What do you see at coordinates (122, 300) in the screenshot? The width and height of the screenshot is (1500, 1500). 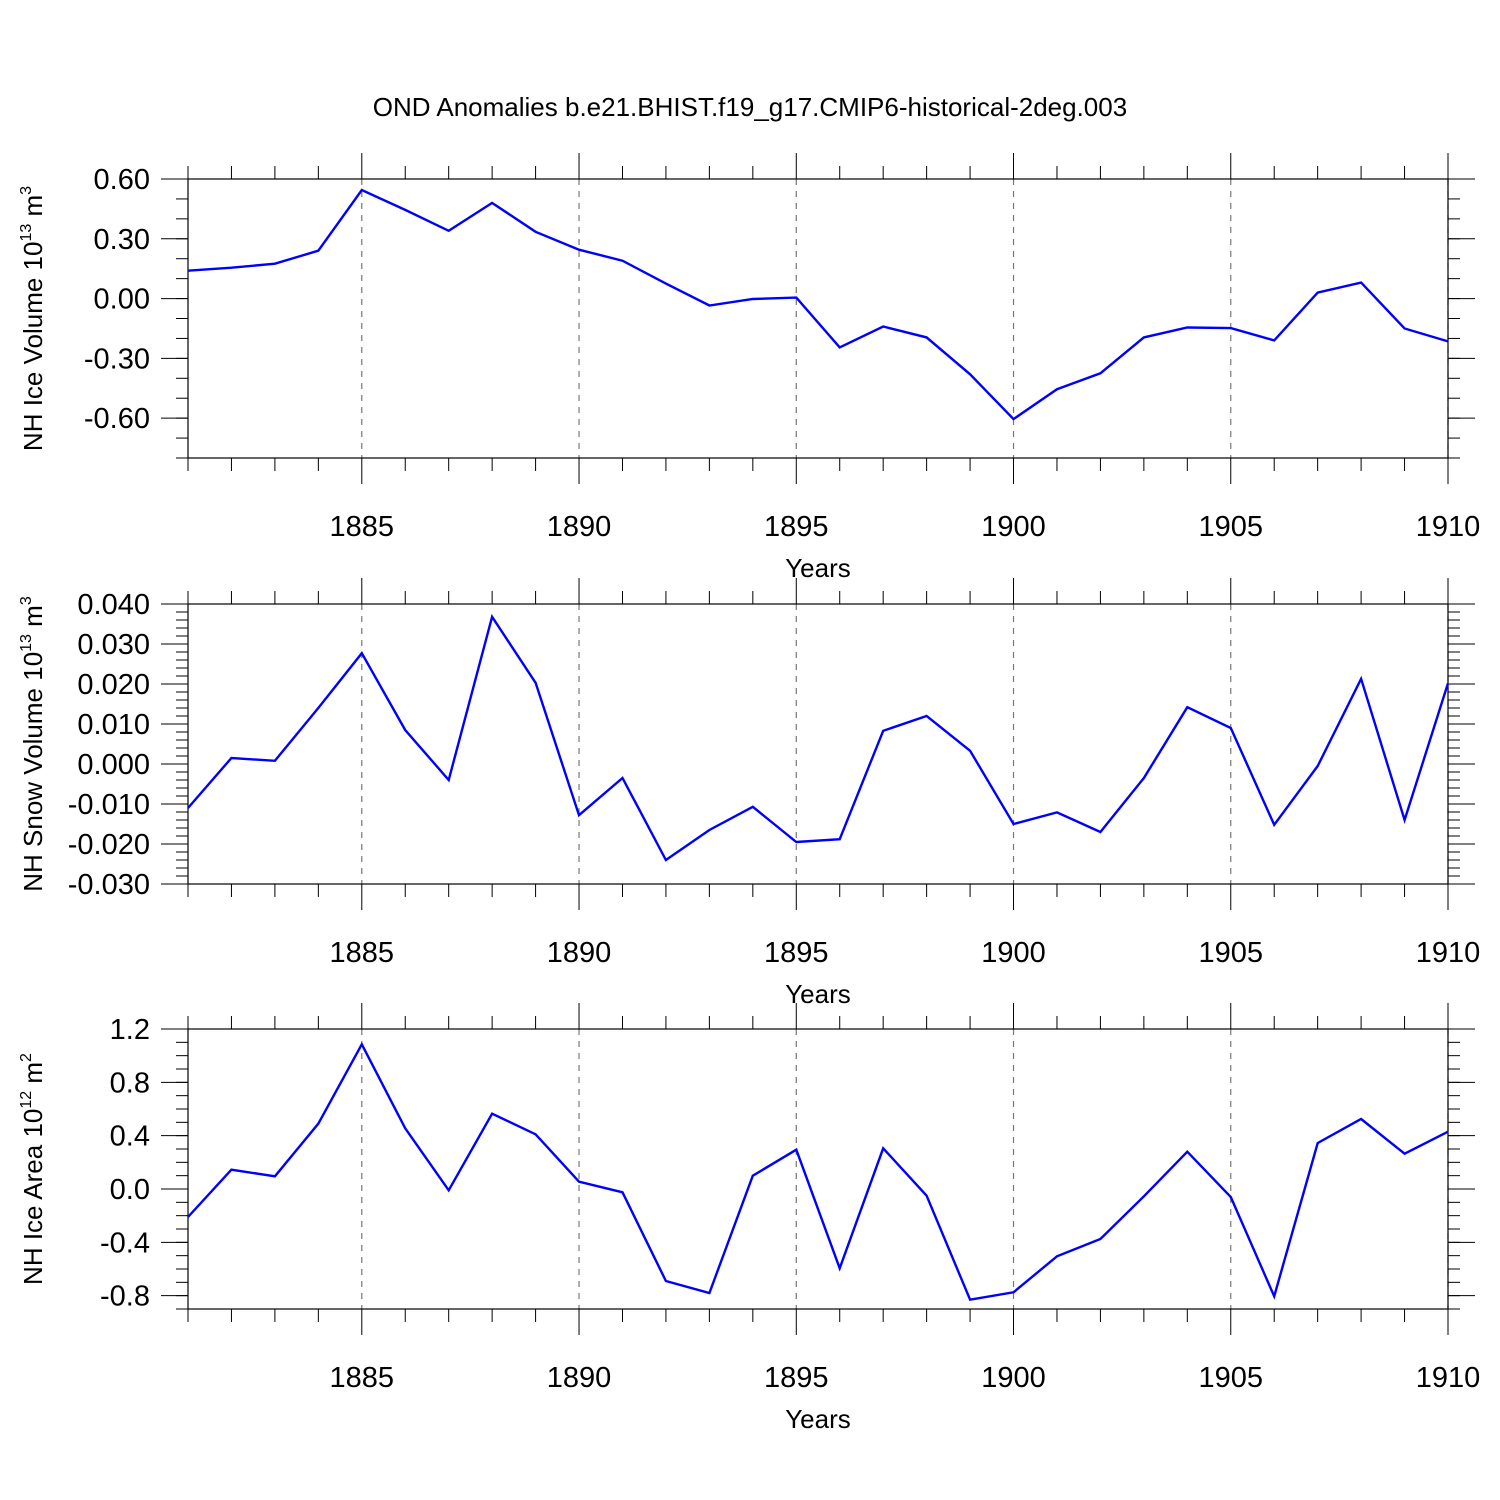 I see `y-tick-label: 0.00` at bounding box center [122, 300].